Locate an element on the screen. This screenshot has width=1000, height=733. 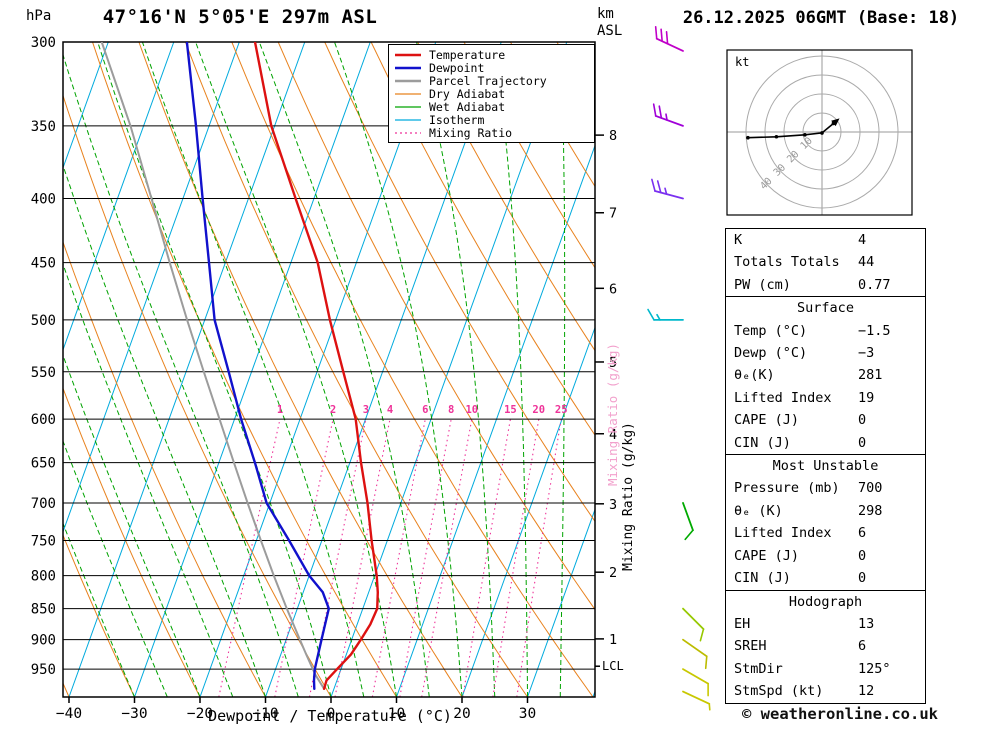
hodograph-unit-label: kt is located at coordinates (742, 62).